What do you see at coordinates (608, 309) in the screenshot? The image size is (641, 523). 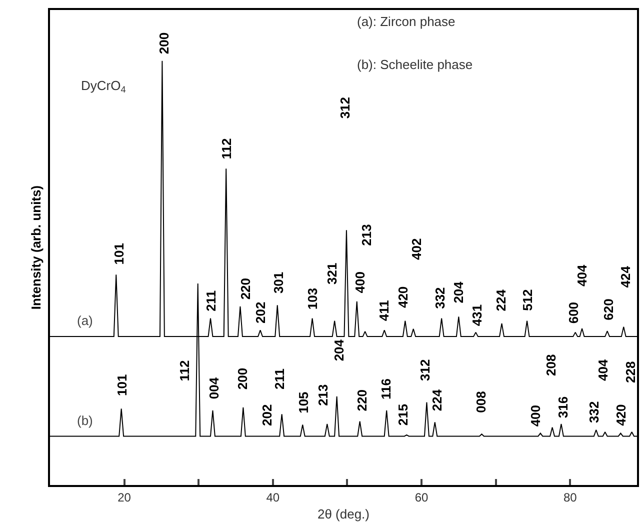 I see `annotation: 620` at bounding box center [608, 309].